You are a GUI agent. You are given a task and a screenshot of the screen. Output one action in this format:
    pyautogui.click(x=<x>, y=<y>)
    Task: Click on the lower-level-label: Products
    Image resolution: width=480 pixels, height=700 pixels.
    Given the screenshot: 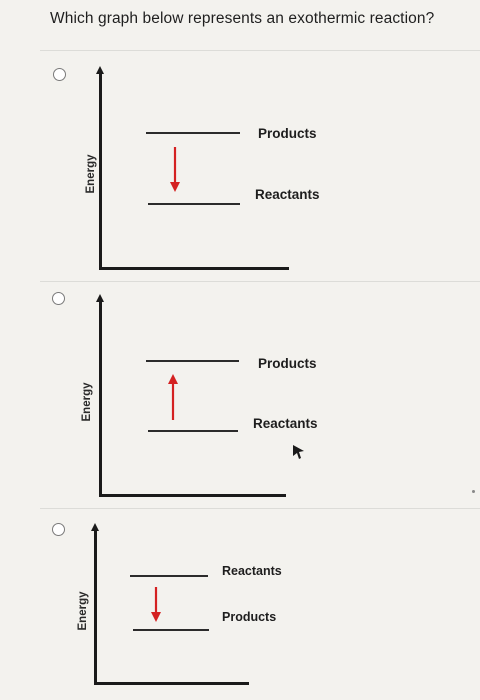 What is the action you would take?
    pyautogui.click(x=249, y=617)
    